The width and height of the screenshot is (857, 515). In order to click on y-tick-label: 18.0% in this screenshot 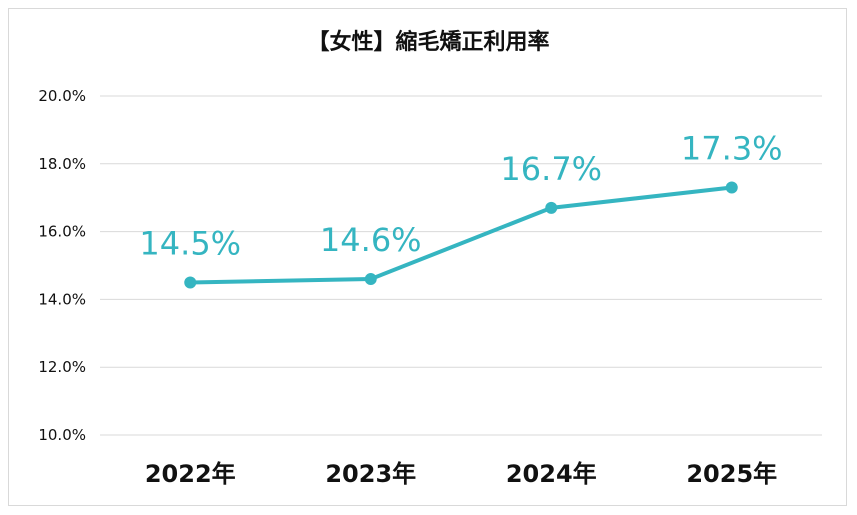, I will do `click(62, 164)`.